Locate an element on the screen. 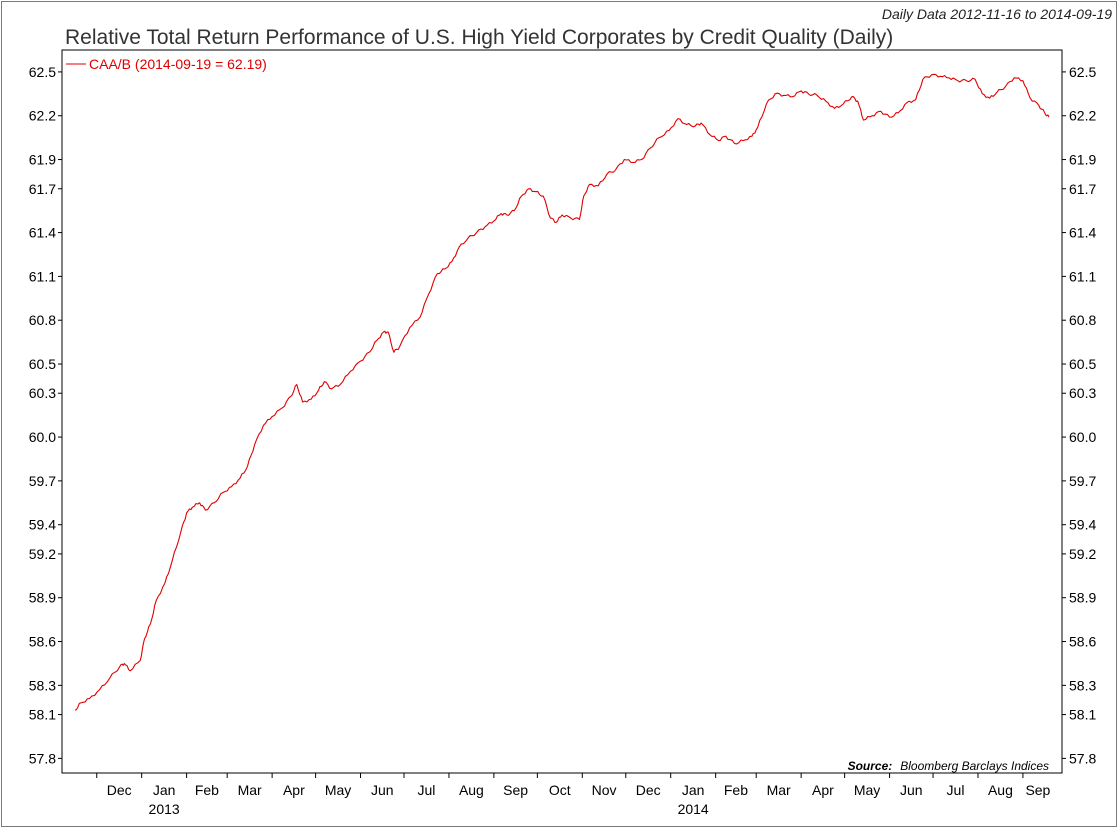 The width and height of the screenshot is (1120, 830). x-tick-label: Oct is located at coordinates (560, 790).